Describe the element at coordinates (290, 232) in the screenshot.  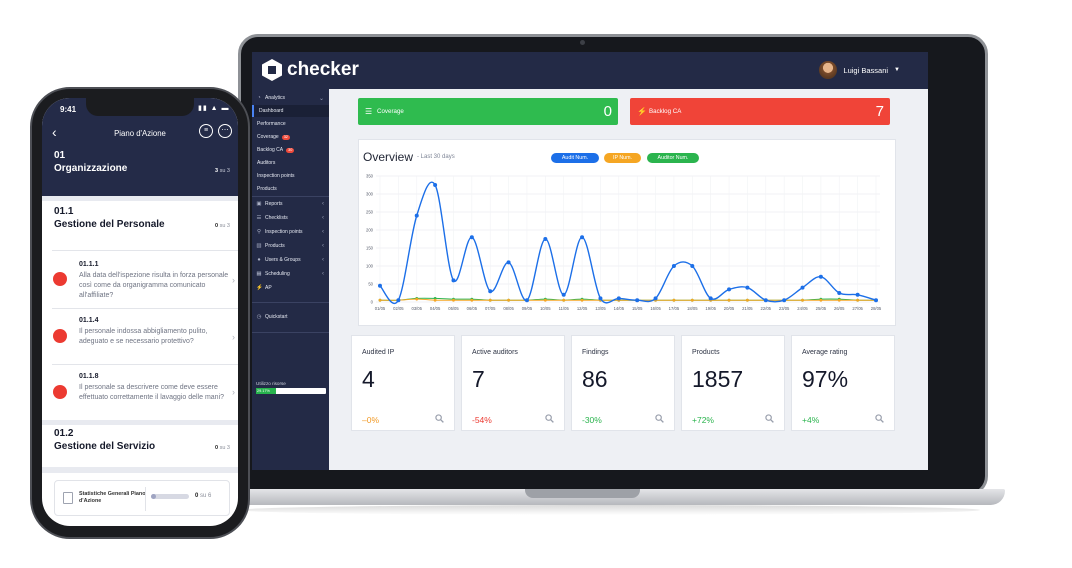
I see `sidebar-item-inspection-points: ⚲ Inspection points ‹` at that location.